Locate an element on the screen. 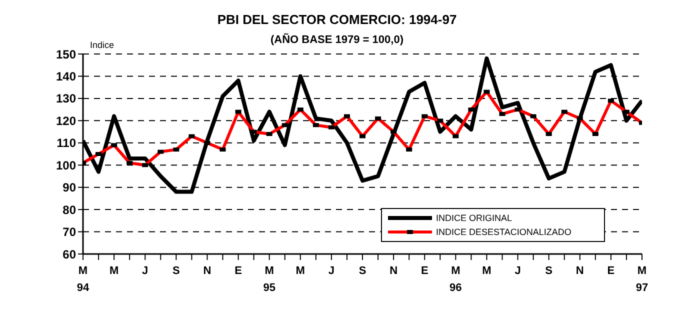  legend-label: INDICE DESESTACIONALIZADO is located at coordinates (504, 232).